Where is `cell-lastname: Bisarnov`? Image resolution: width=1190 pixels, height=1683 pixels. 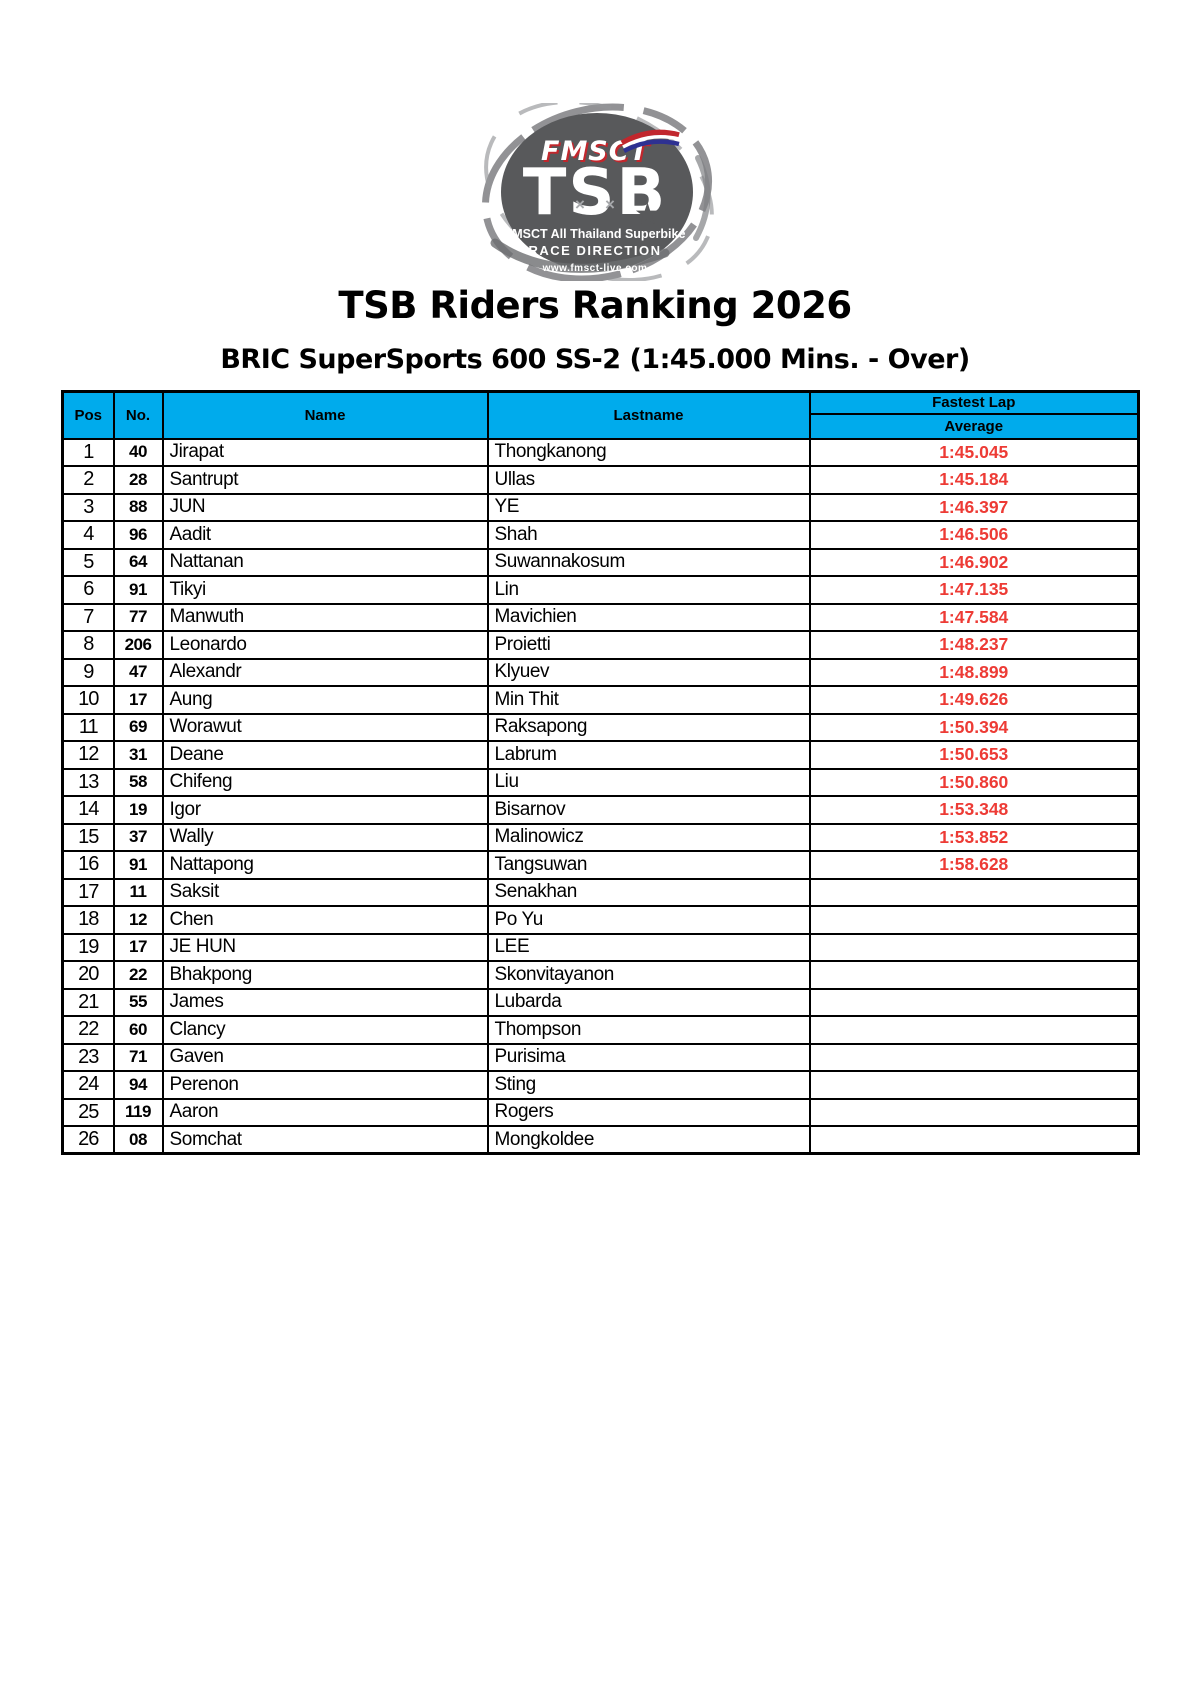 cell-lastname: Bisarnov is located at coordinates (648, 810).